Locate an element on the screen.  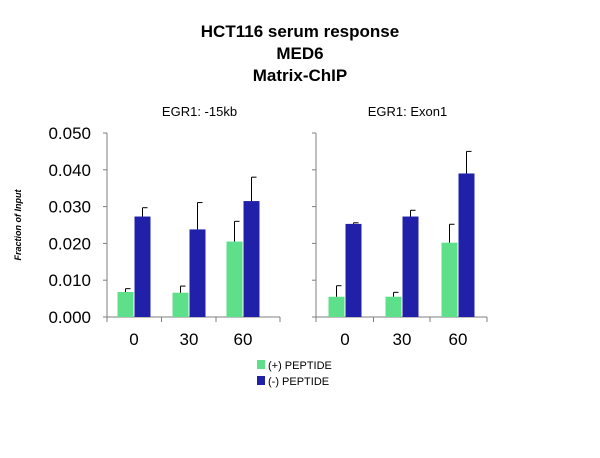
legend-entry: (+) PEPTIDE is located at coordinates (300, 366).